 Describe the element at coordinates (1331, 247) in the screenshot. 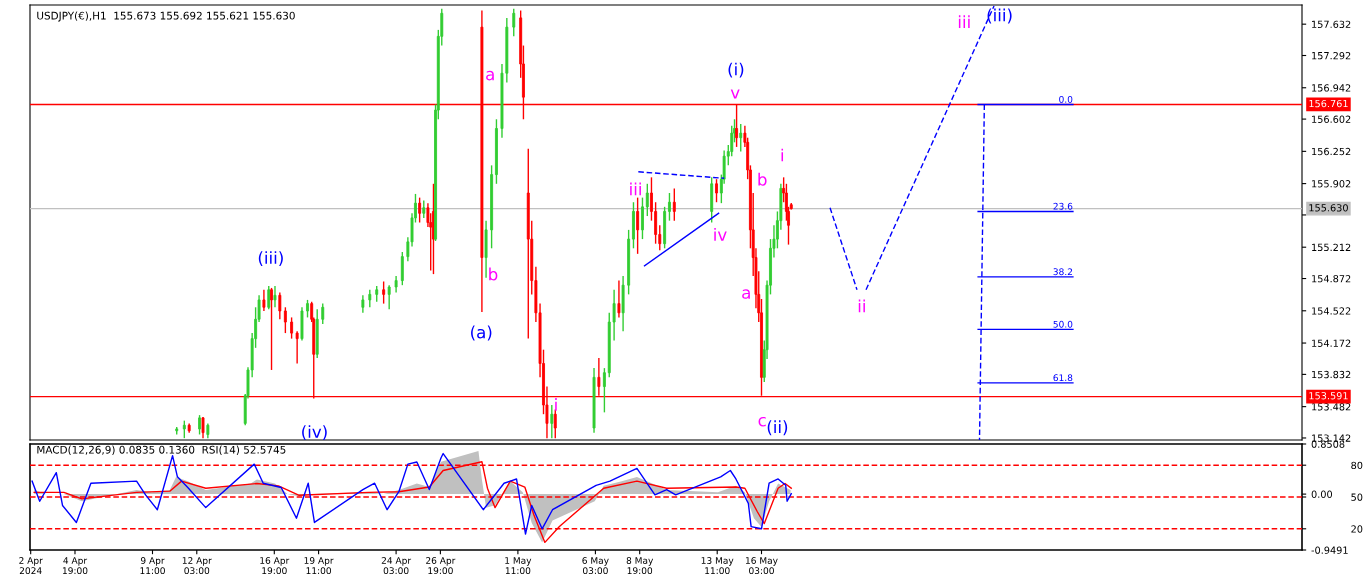

I see `y-tick-label: 155.212` at that location.